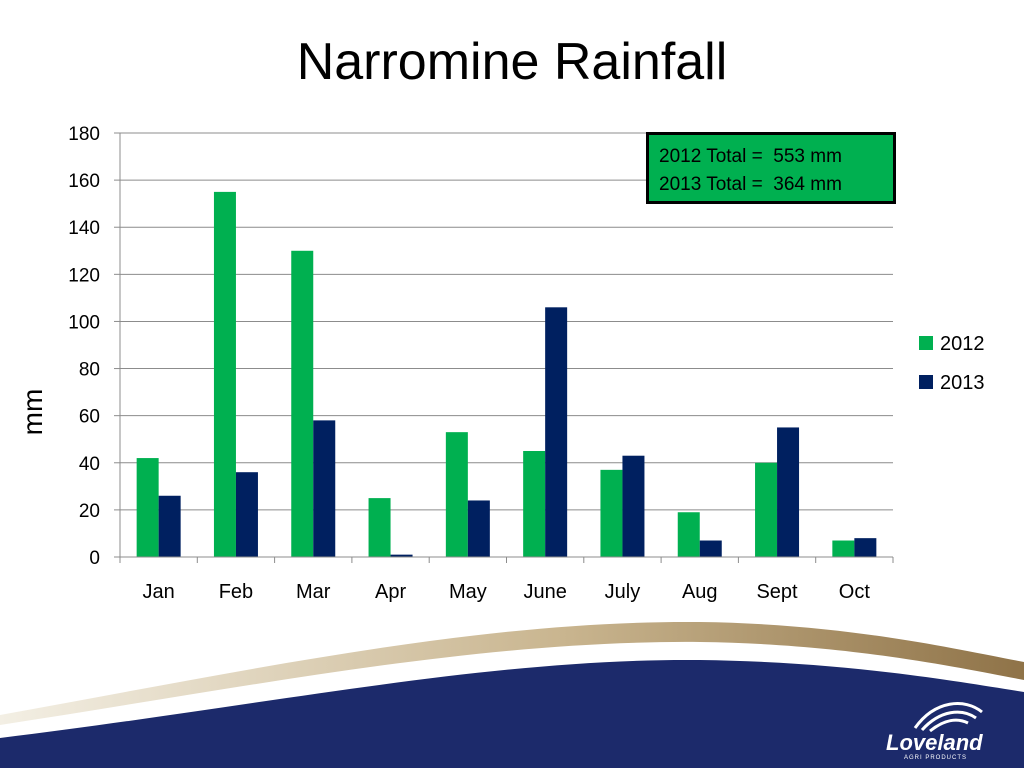 Image resolution: width=1024 pixels, height=768 pixels. Describe the element at coordinates (246, 514) in the screenshot. I see `bar-2013-feb` at that location.